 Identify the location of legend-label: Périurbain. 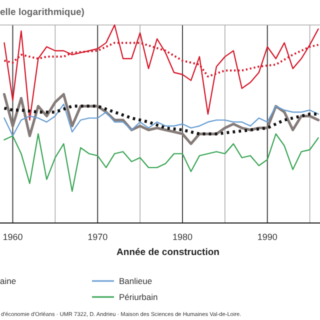
(138, 297).